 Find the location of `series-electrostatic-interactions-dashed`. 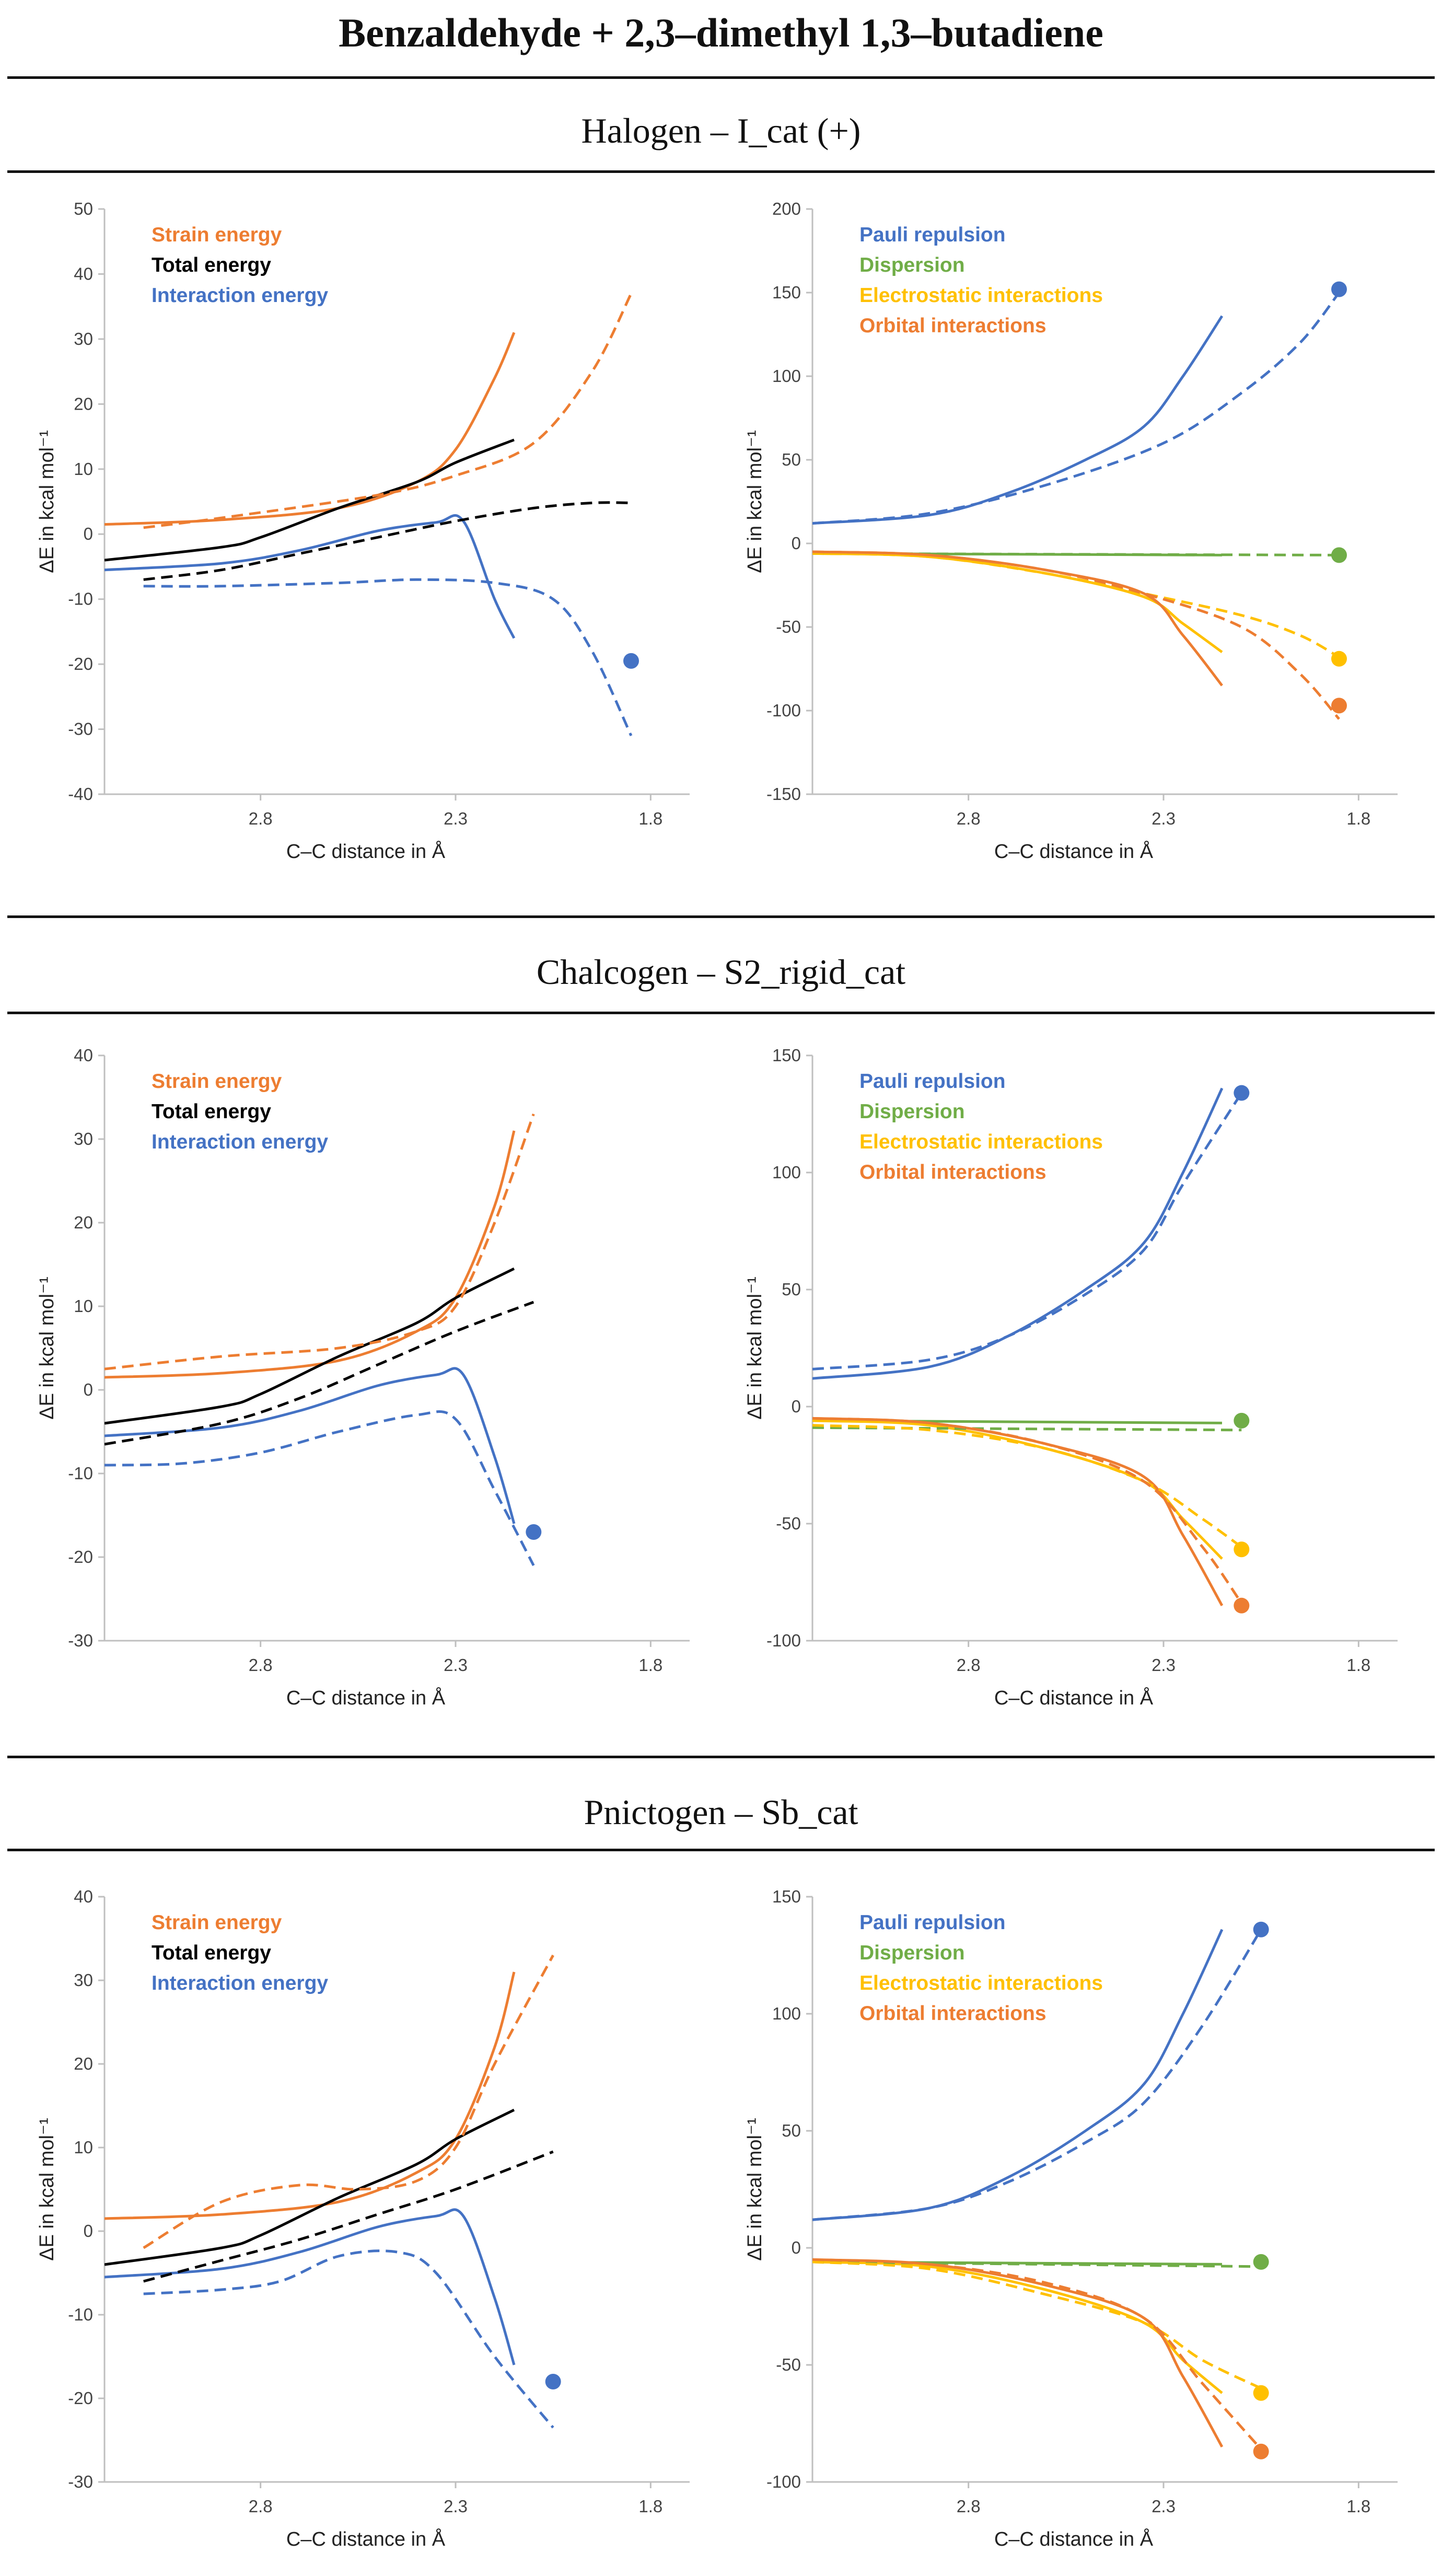

series-electrostatic-interactions-dashed is located at coordinates (1037, 2325).